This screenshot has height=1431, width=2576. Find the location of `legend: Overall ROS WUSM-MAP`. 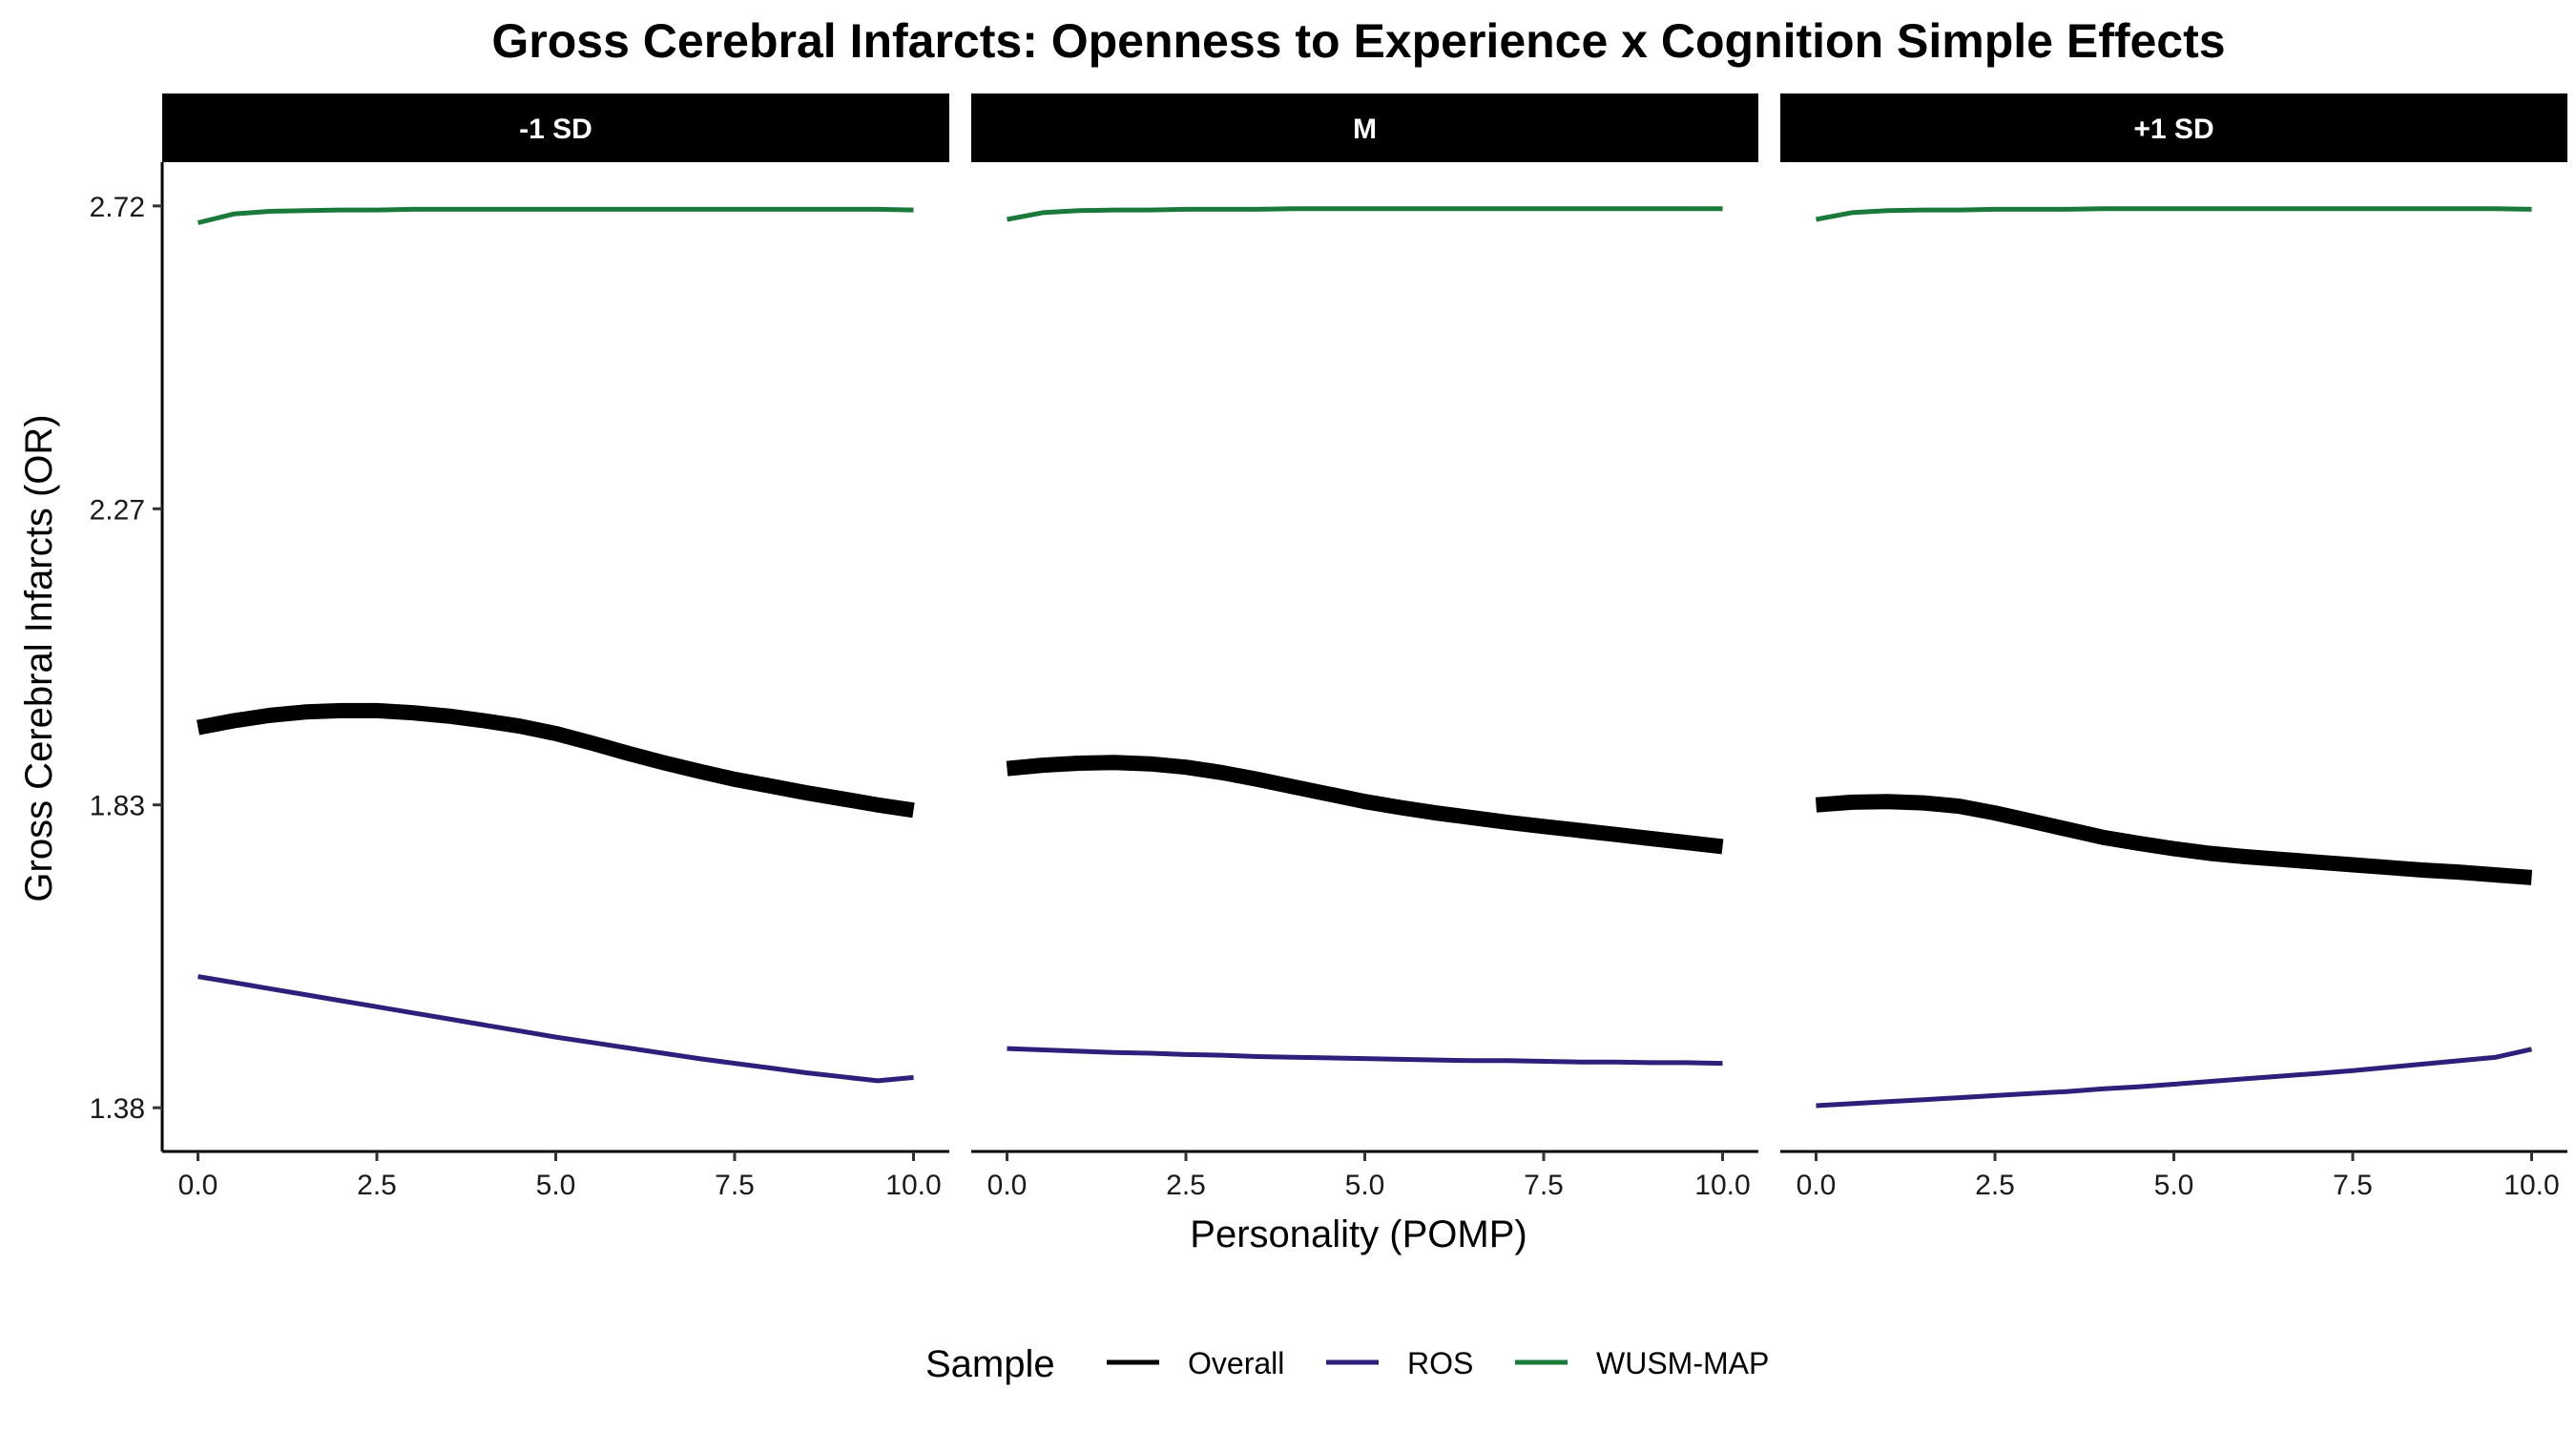

legend: Overall ROS WUSM-MAP is located at coordinates (1438, 1363).